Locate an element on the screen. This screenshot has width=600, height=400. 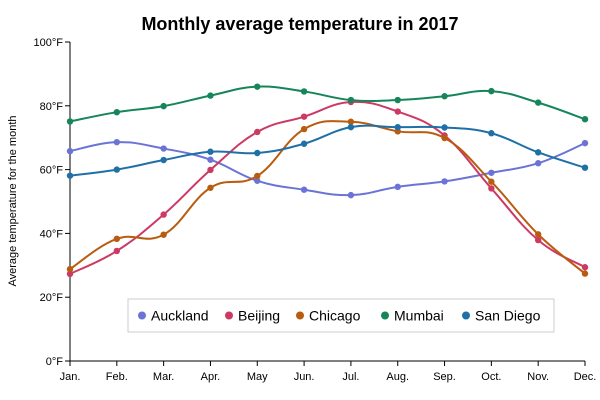
legend-item-san-diego: San Diego is located at coordinates (501, 316).